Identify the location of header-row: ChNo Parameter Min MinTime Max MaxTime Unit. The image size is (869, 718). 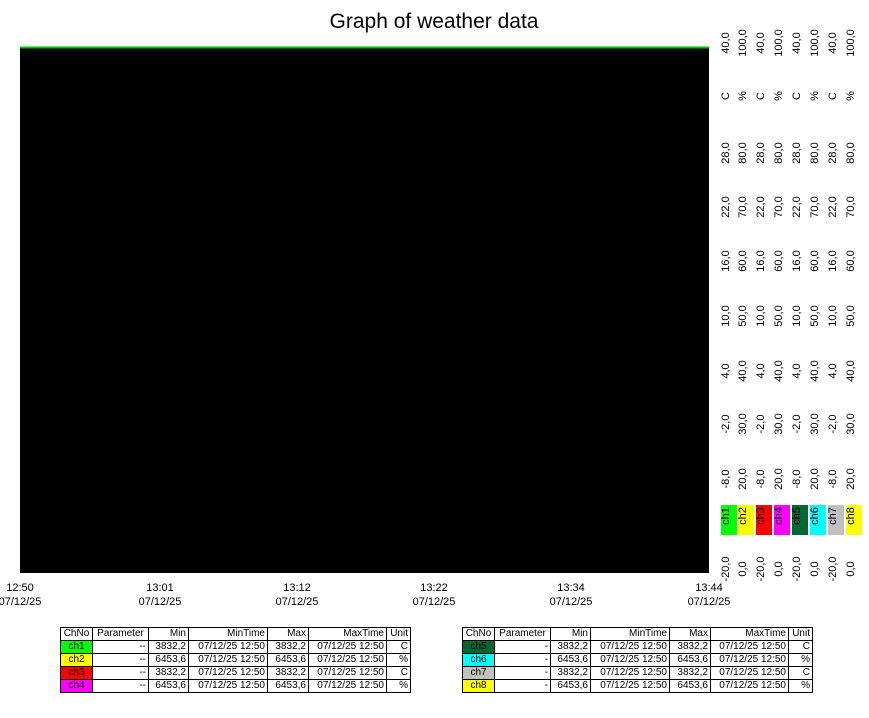
(235, 634).